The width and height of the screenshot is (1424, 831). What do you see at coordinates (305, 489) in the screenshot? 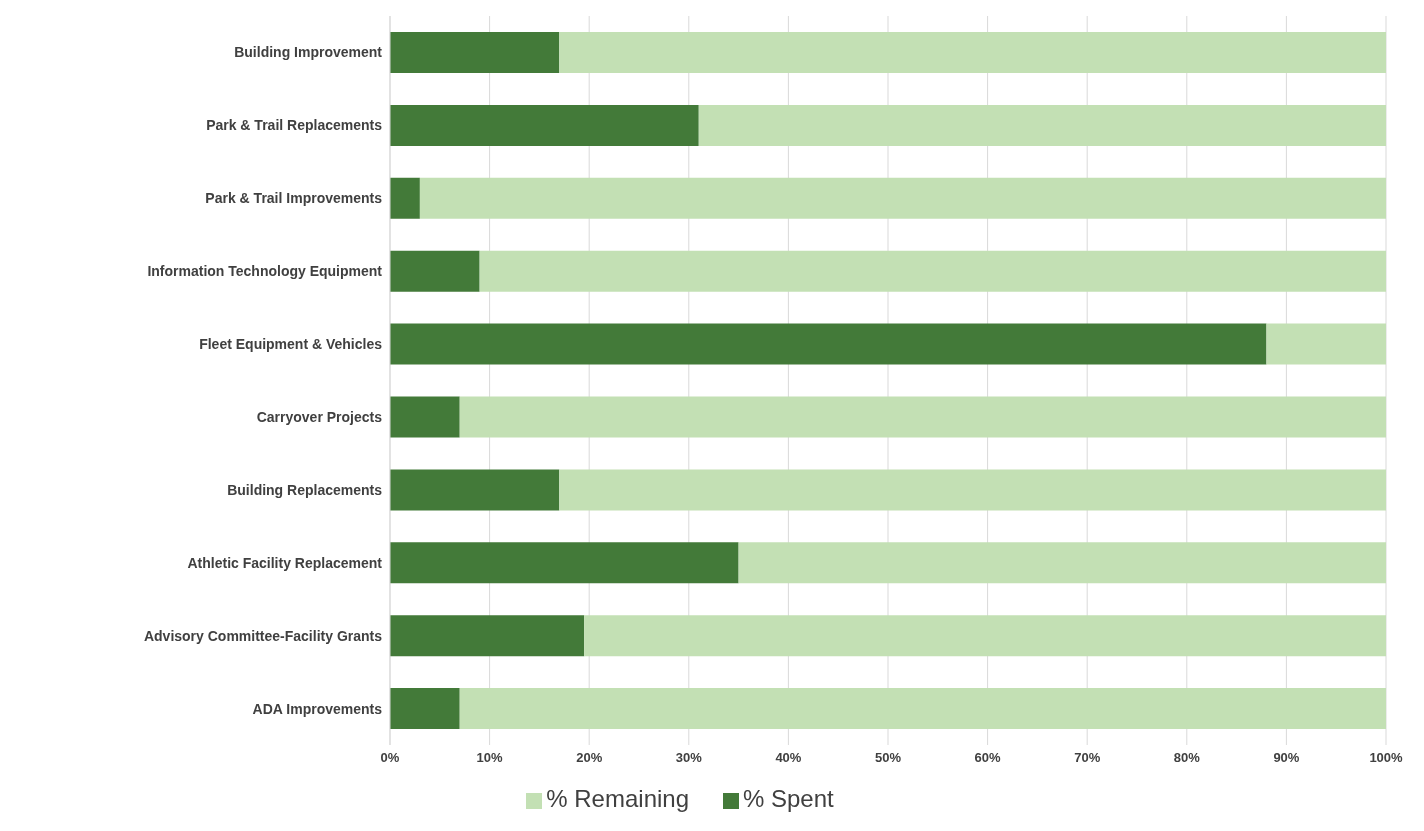
I see `y-tick-label: Building Replacements` at bounding box center [305, 489].